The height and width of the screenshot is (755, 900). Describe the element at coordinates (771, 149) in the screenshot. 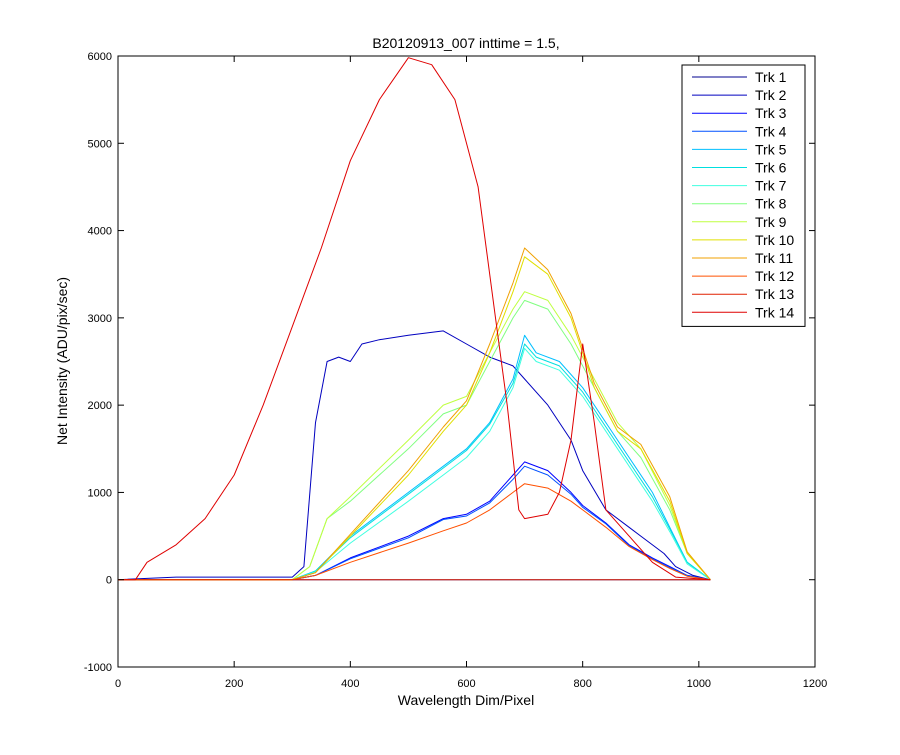

I see `legend-label: Trk 5` at that location.